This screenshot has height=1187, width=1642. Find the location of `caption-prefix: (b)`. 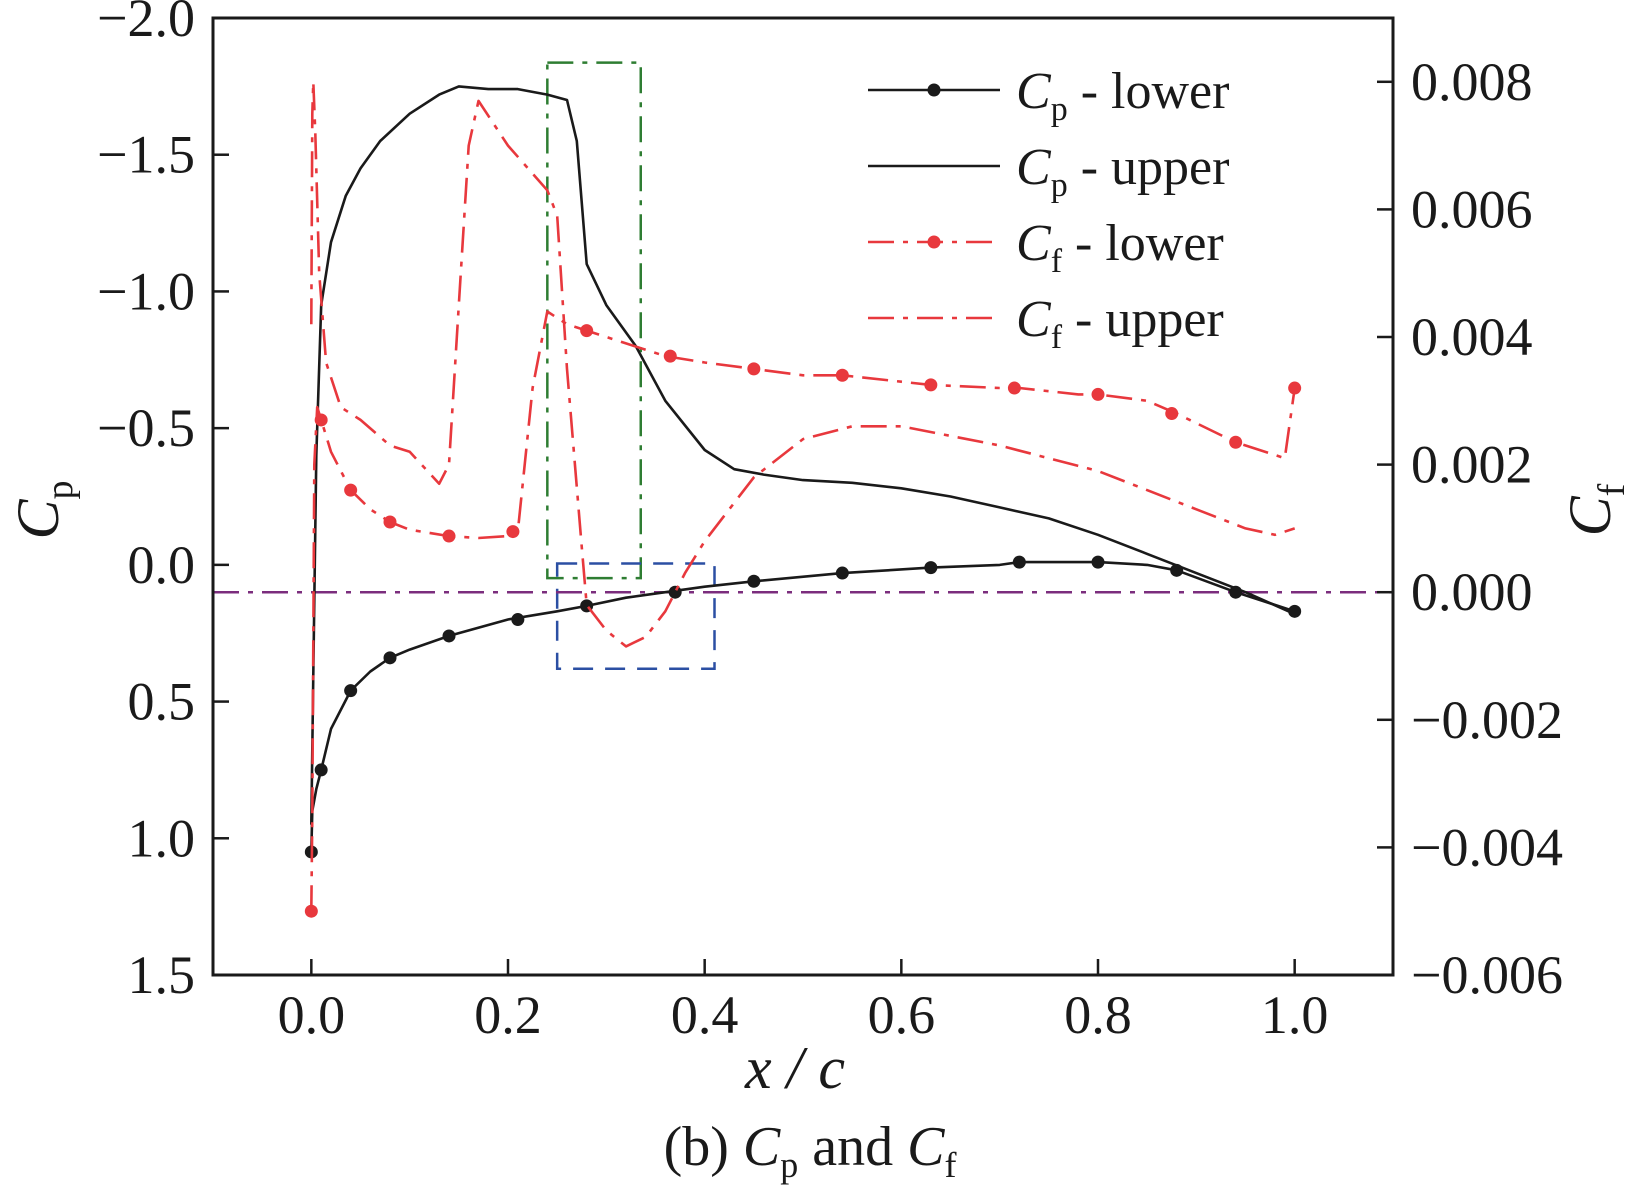

caption-prefix: (b) is located at coordinates (703, 1147).